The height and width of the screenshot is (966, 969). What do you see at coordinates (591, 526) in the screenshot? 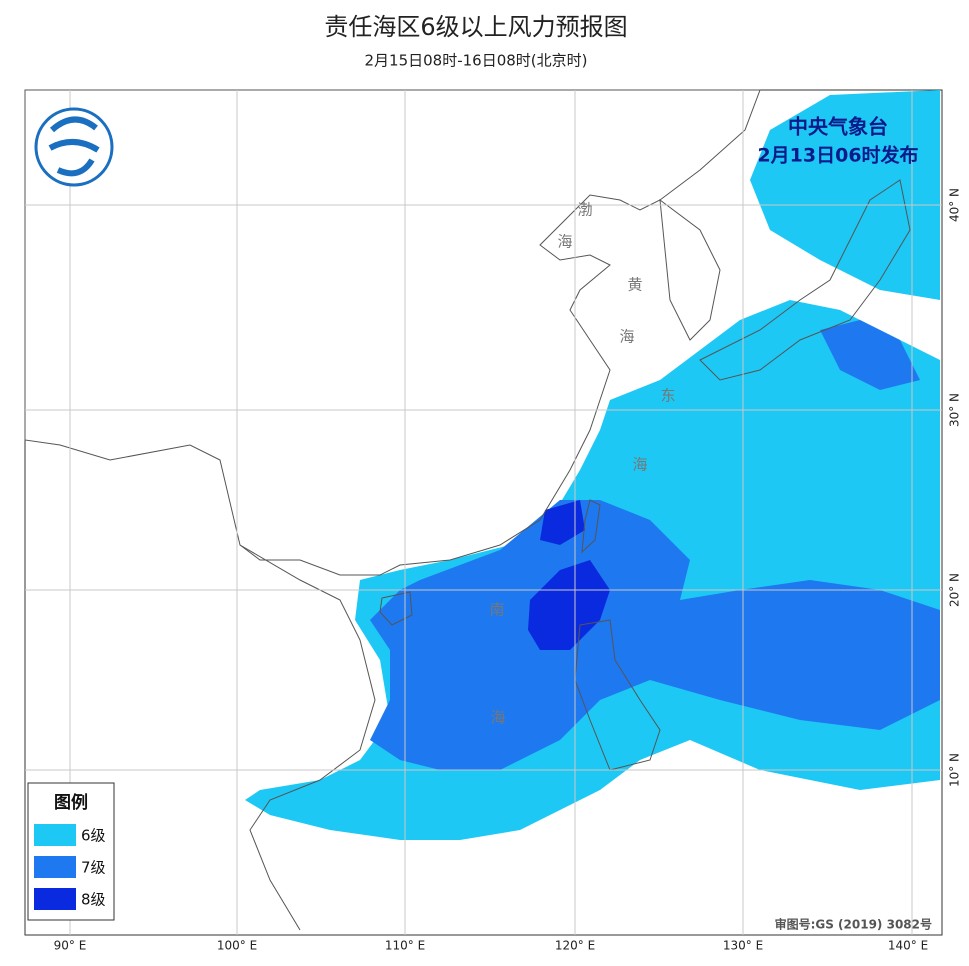
I see `taiwan` at bounding box center [591, 526].